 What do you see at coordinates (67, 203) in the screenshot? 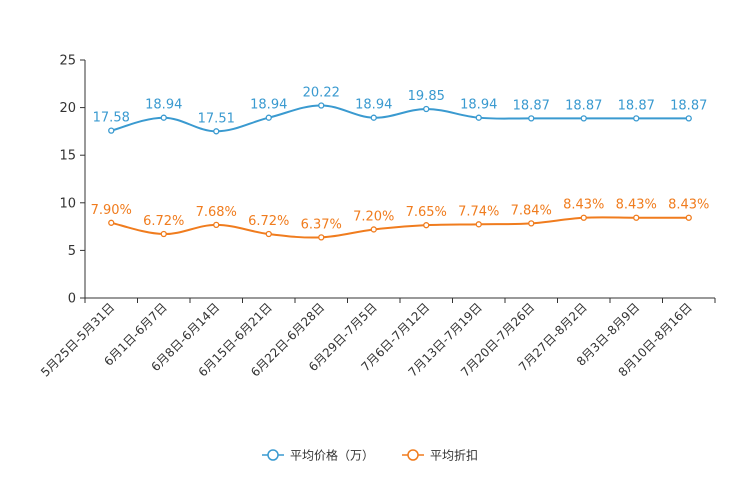
I see `y-tick-label: 10` at bounding box center [67, 203].